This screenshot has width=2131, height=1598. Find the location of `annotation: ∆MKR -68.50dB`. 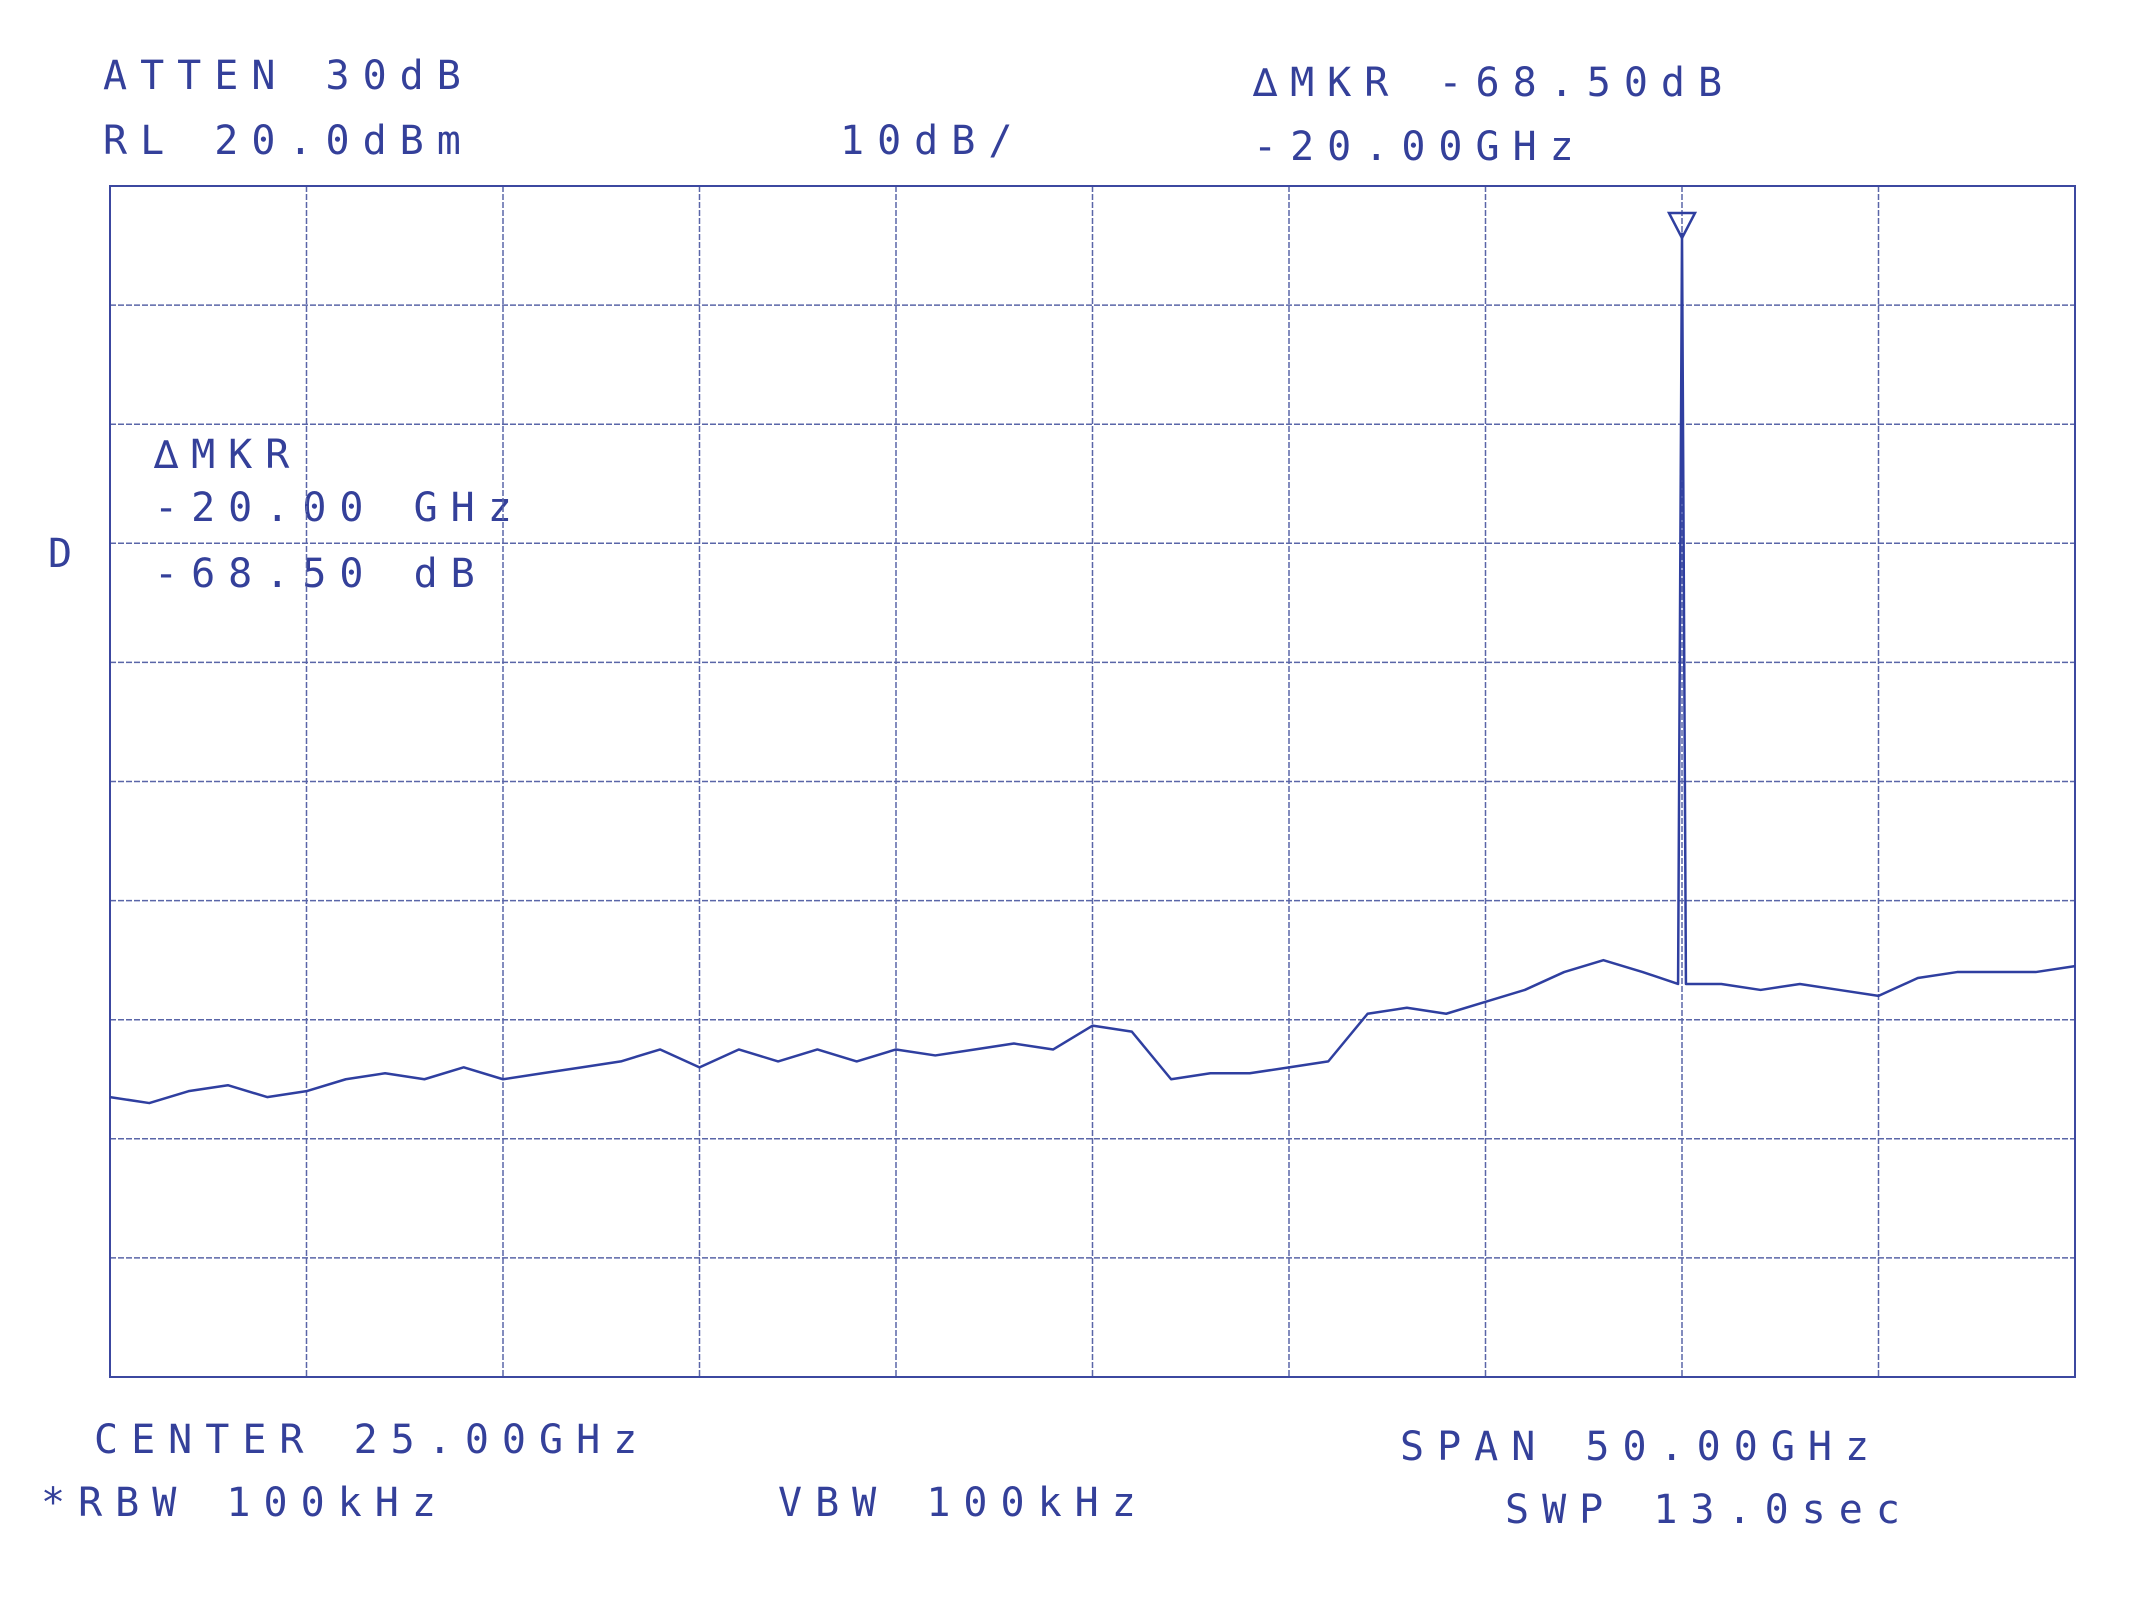

annotation: ∆MKR -68.50dB is located at coordinates (1493, 83).